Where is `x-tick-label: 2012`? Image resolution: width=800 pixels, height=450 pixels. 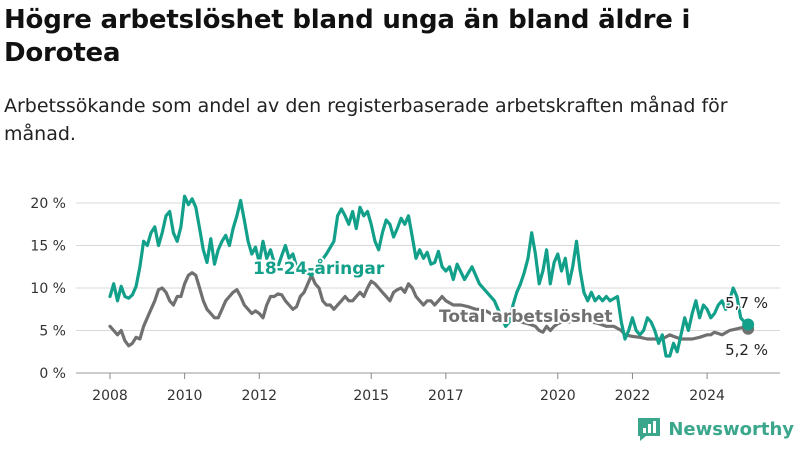 x-tick-label: 2012 is located at coordinates (259, 396).